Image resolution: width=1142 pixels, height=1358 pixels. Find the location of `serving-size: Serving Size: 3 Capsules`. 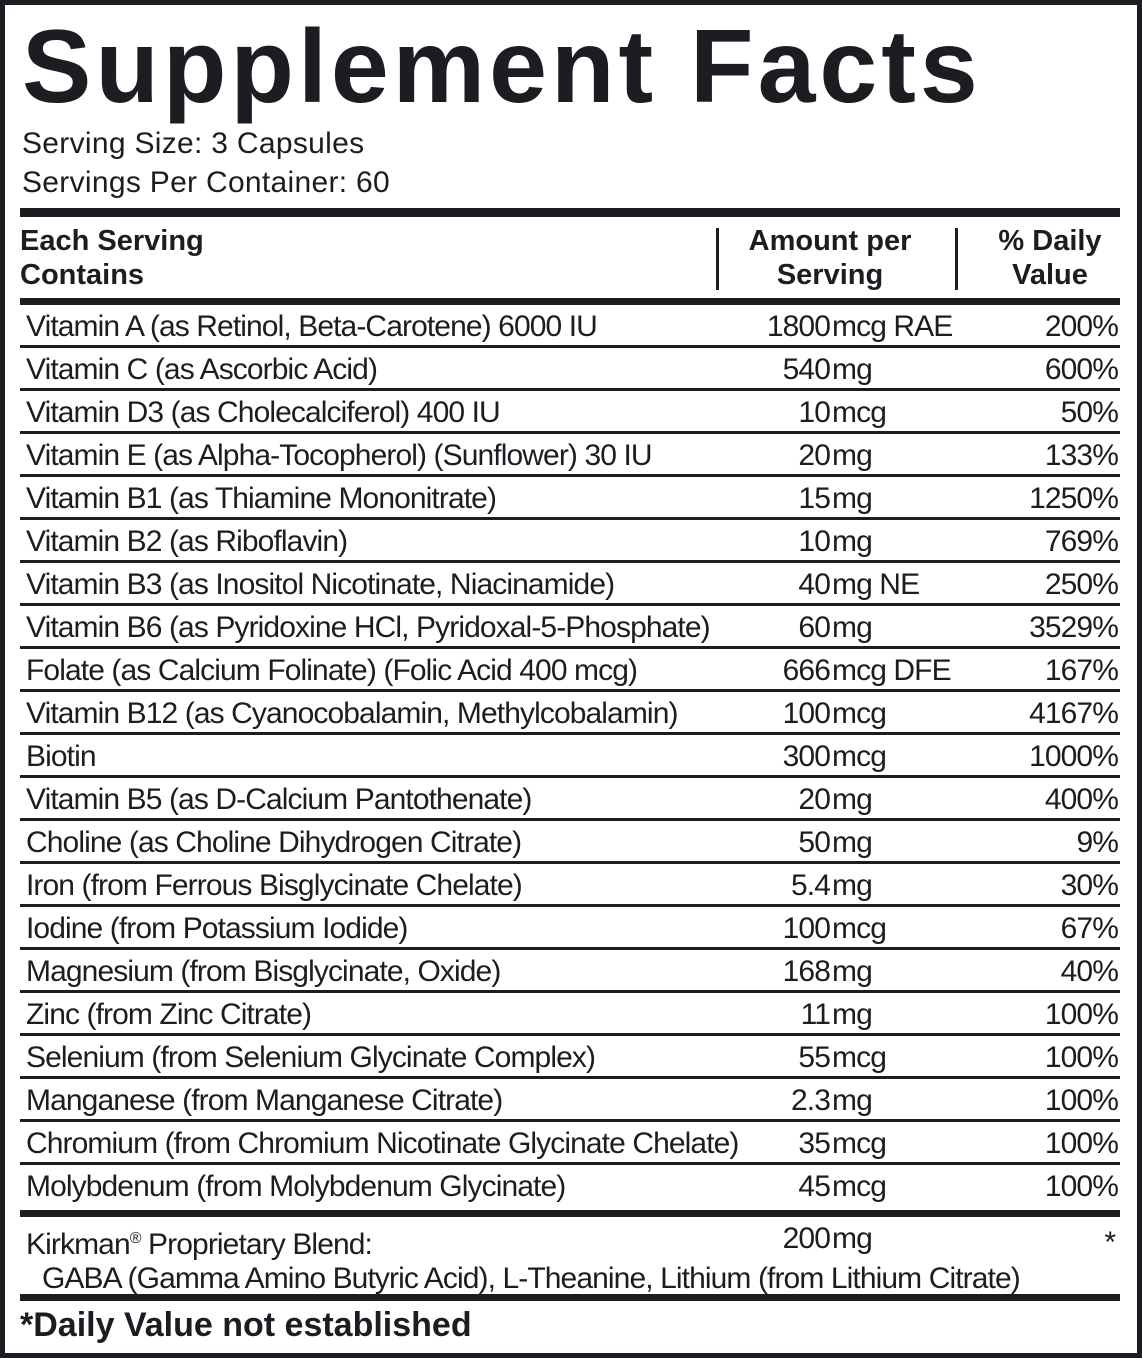

serving-size: Serving Size: 3 Capsules is located at coordinates (193, 143).